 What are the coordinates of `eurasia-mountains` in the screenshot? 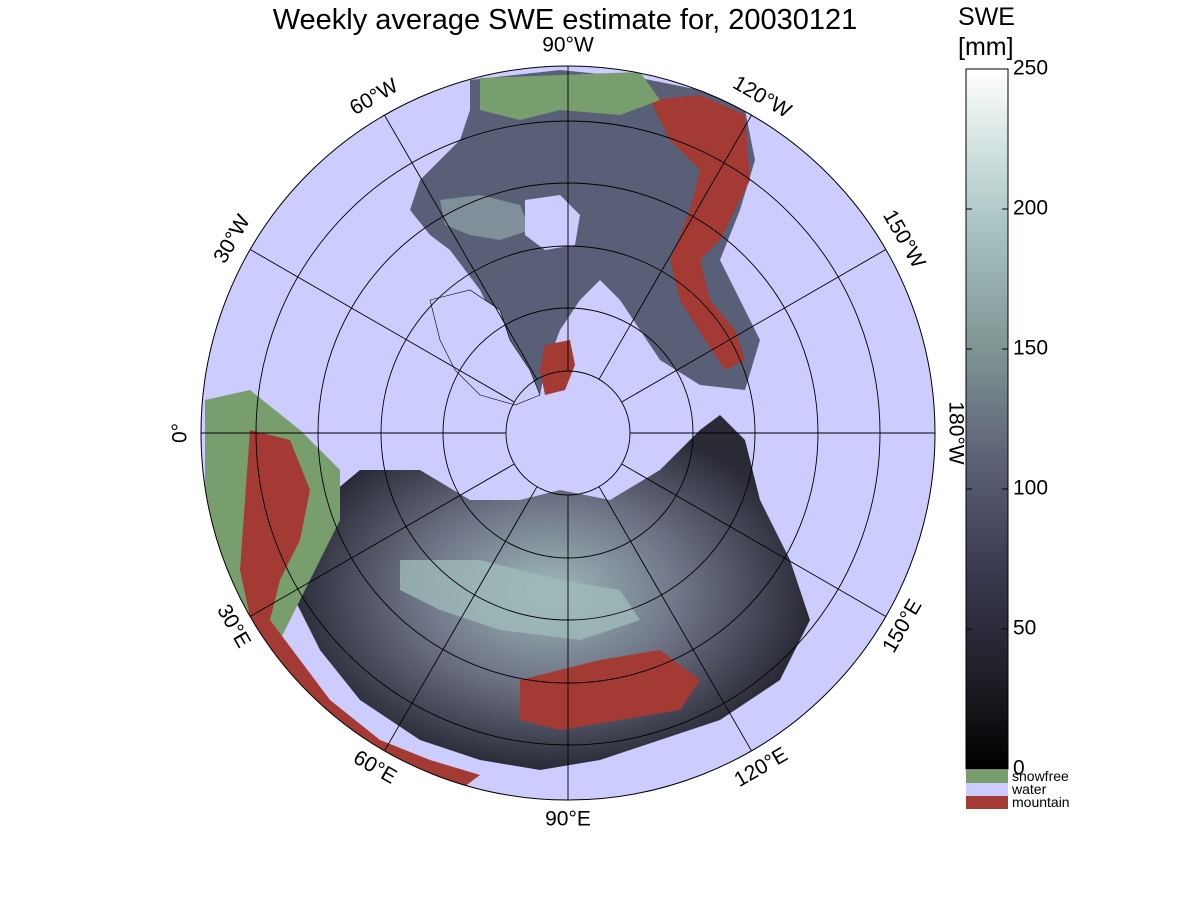 It's located at (610, 690).